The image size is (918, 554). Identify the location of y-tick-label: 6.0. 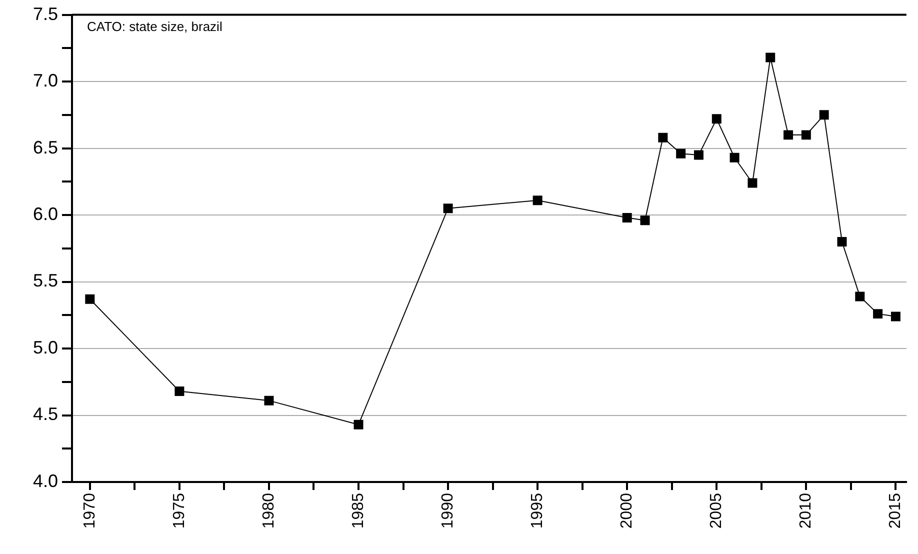
(45, 214).